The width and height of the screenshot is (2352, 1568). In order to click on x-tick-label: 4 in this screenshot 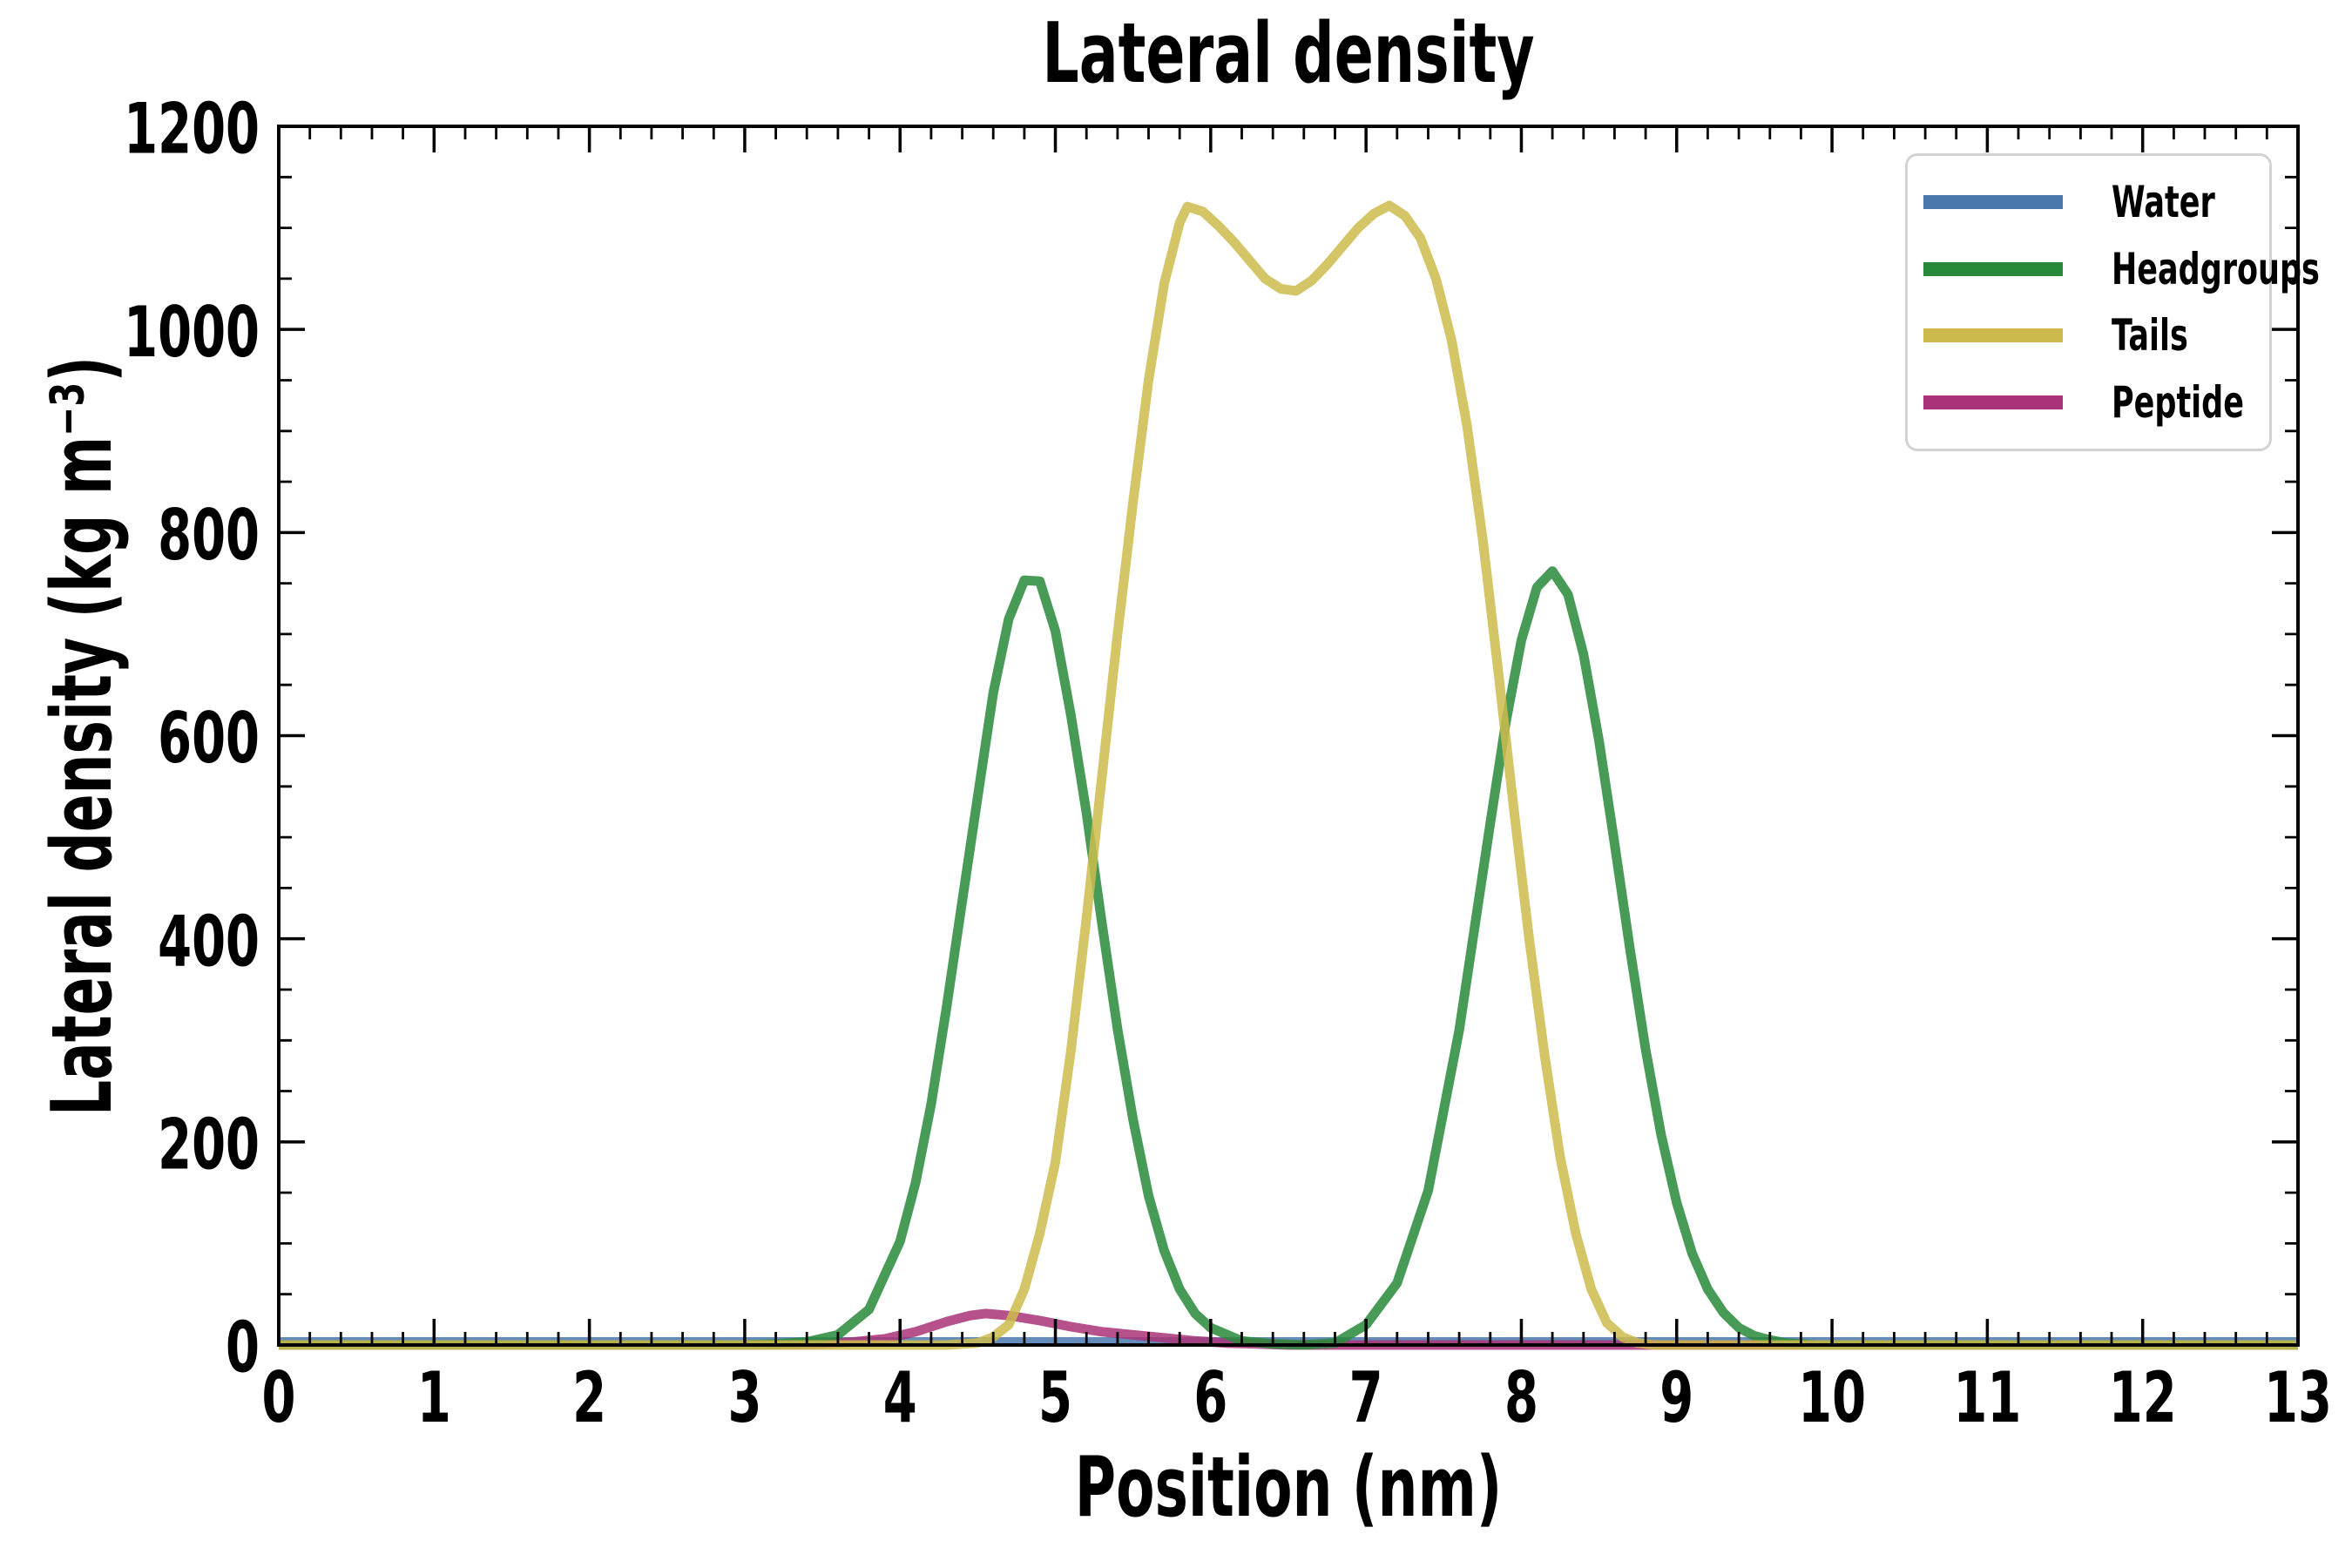, I will do `click(900, 1398)`.